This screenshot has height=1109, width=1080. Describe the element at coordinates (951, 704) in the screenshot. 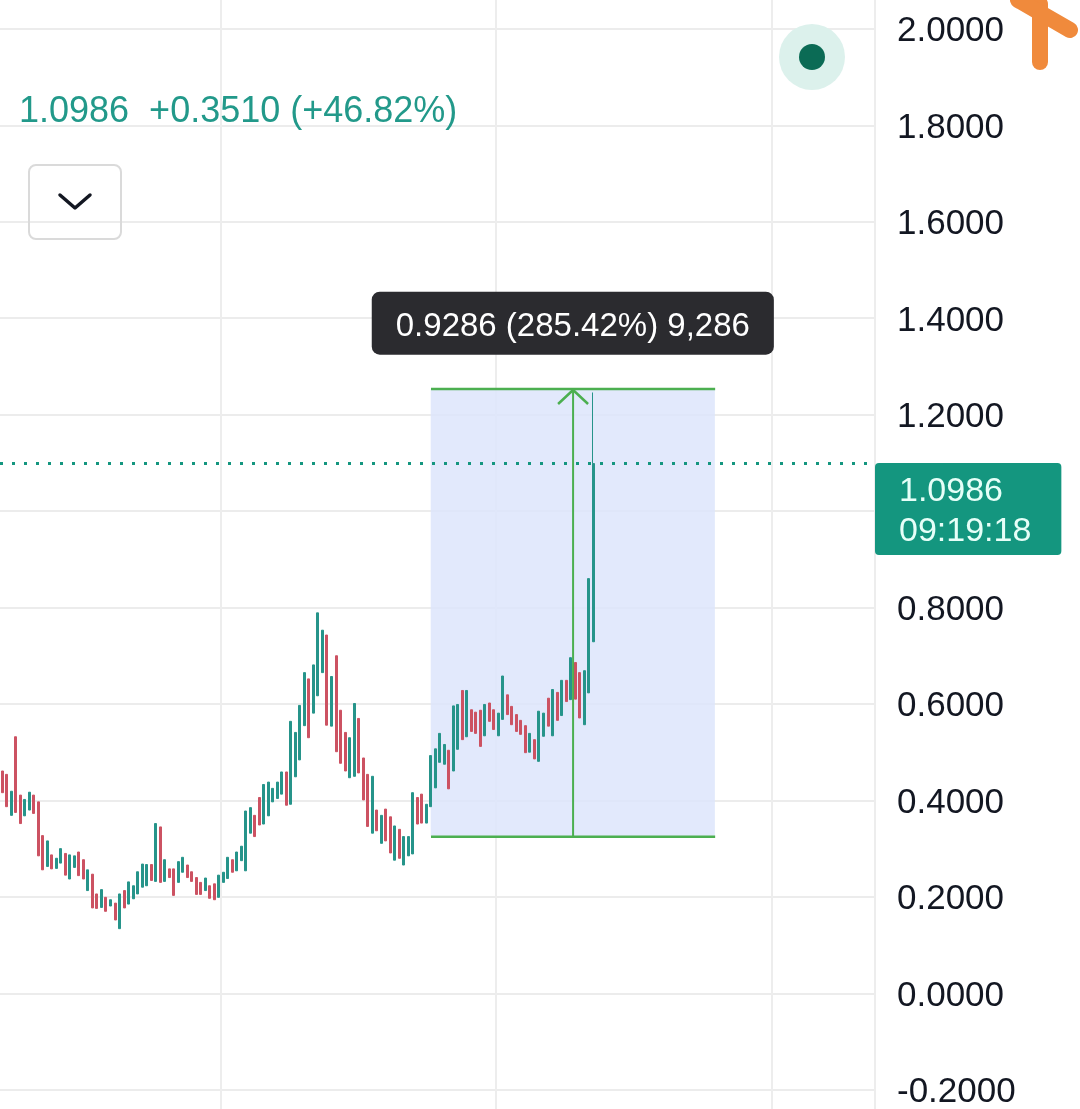

I see `y-tick-label: 0.6000` at that location.